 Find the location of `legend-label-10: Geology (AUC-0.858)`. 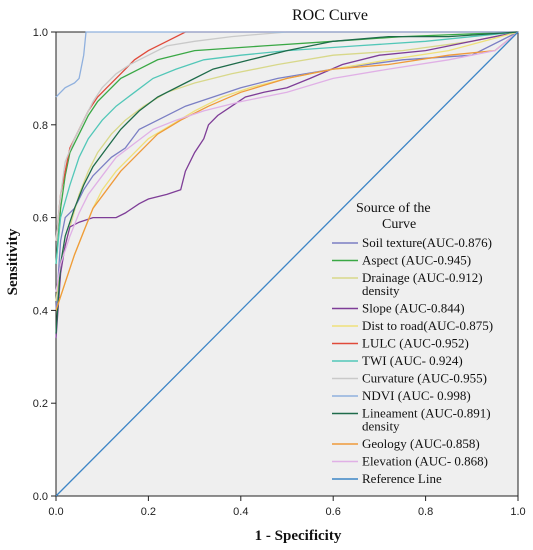

legend-label-10: Geology (AUC-0.858) is located at coordinates (421, 443).